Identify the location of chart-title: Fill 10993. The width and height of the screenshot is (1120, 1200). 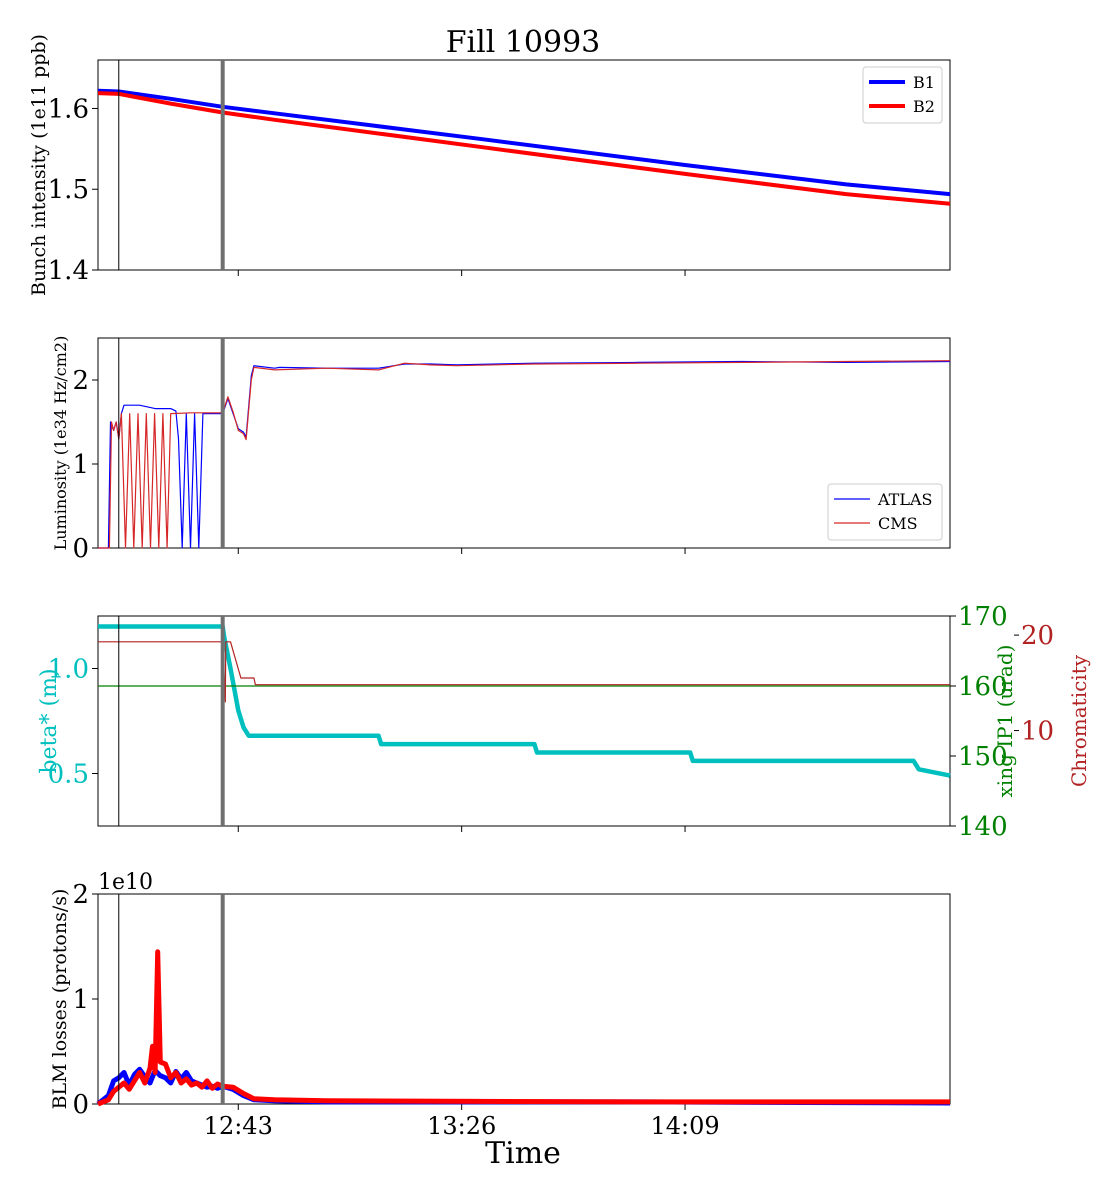
(523, 42).